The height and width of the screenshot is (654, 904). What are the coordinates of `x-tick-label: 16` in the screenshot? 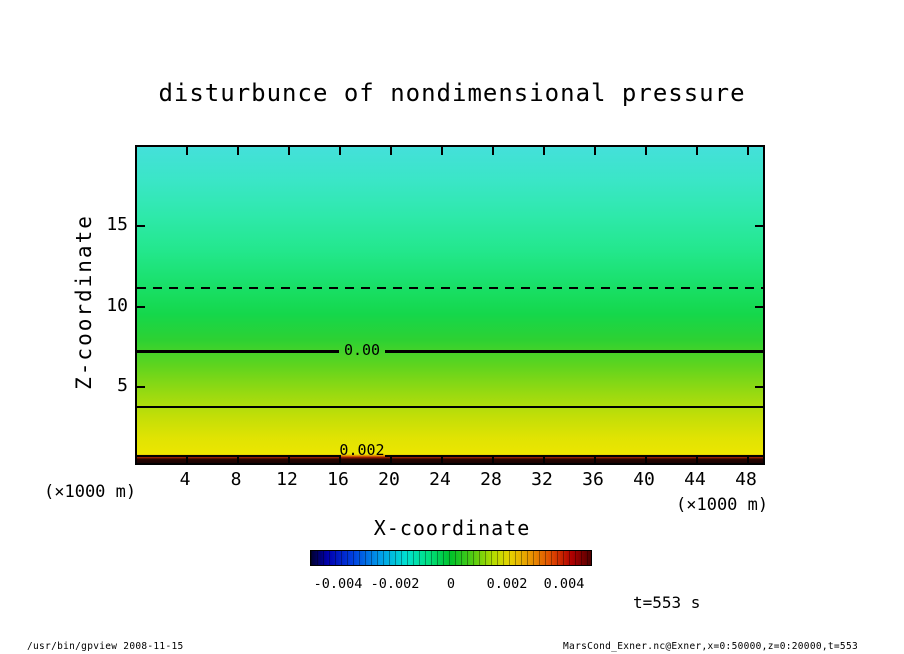 It's located at (338, 479).